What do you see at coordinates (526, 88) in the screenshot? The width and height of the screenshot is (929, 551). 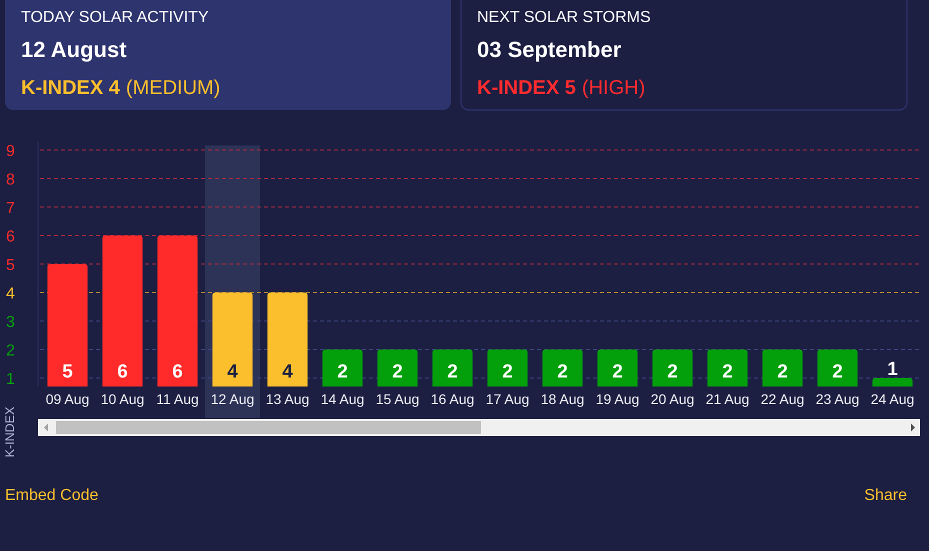 I see `text: K-INDEX 5` at bounding box center [526, 88].